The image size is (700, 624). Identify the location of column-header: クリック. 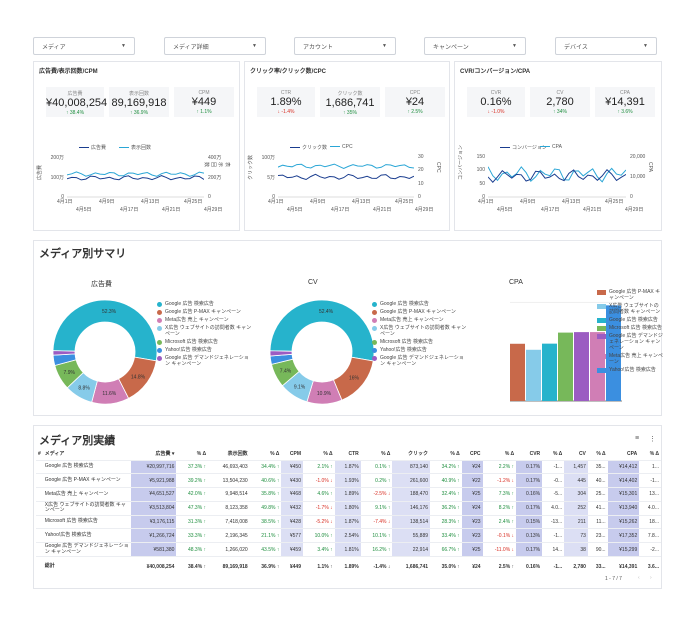
(418, 454).